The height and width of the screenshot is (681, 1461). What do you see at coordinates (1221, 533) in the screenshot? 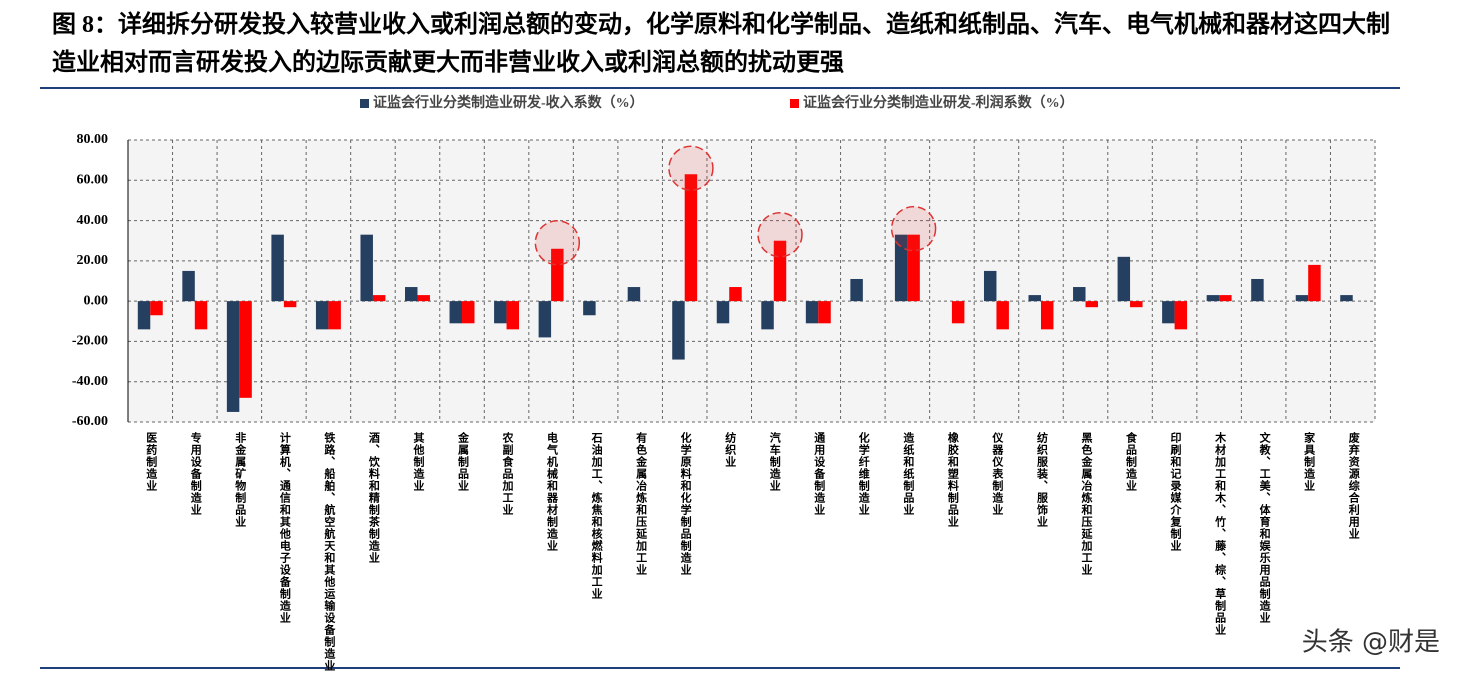
I see `x-tick-label: 木材加工和木、竹、藤、棕、草制品业` at bounding box center [1221, 533].